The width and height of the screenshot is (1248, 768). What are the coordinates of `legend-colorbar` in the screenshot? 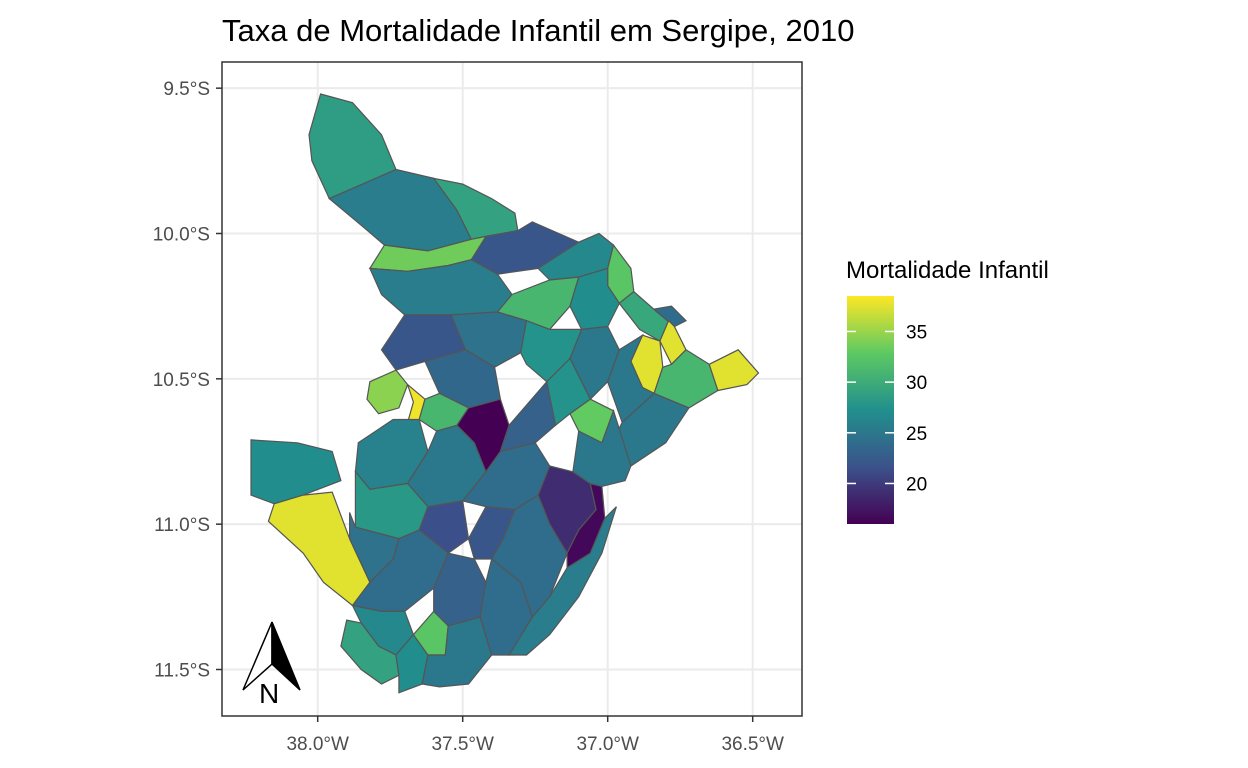 It's located at (870, 410).